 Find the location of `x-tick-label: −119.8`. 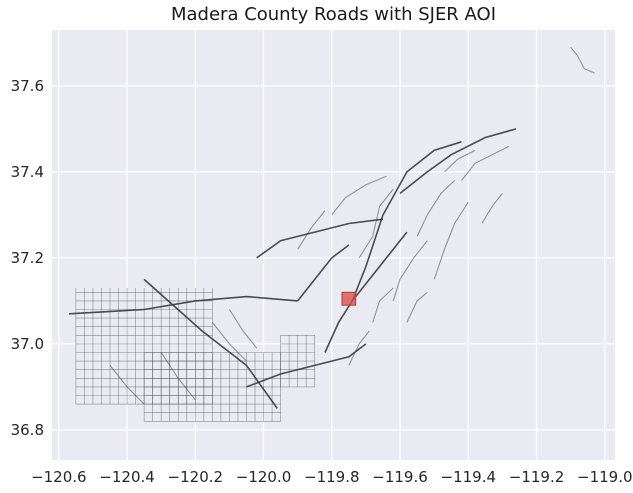

x-tick-label: −119.8 is located at coordinates (332, 477).